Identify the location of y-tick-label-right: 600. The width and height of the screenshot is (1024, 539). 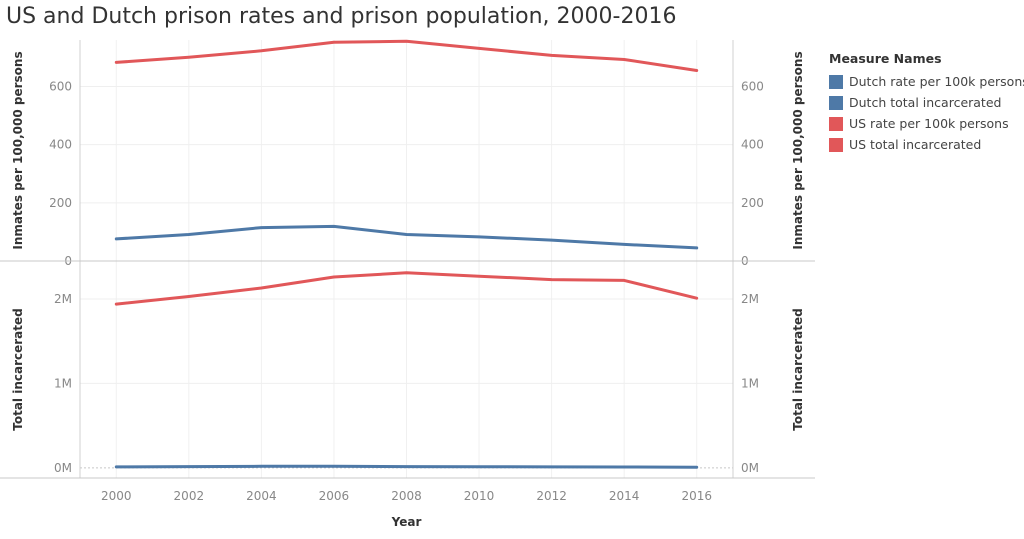
(752, 87).